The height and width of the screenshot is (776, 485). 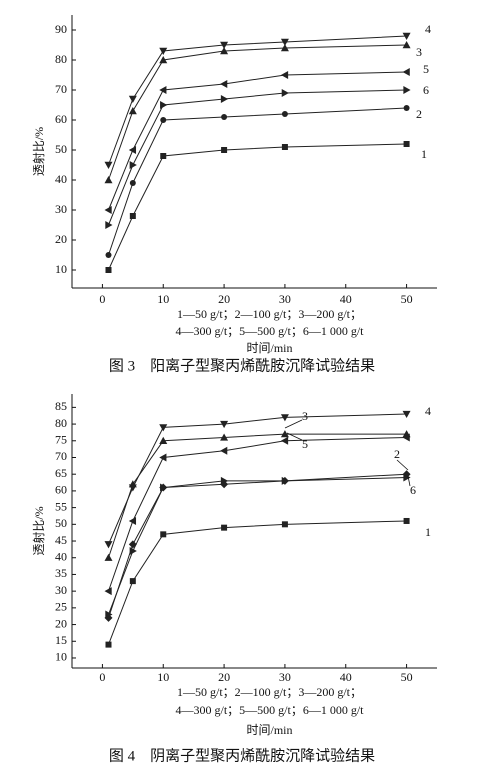 What do you see at coordinates (424, 154) in the screenshot?
I see `series-label: 1` at bounding box center [424, 154].